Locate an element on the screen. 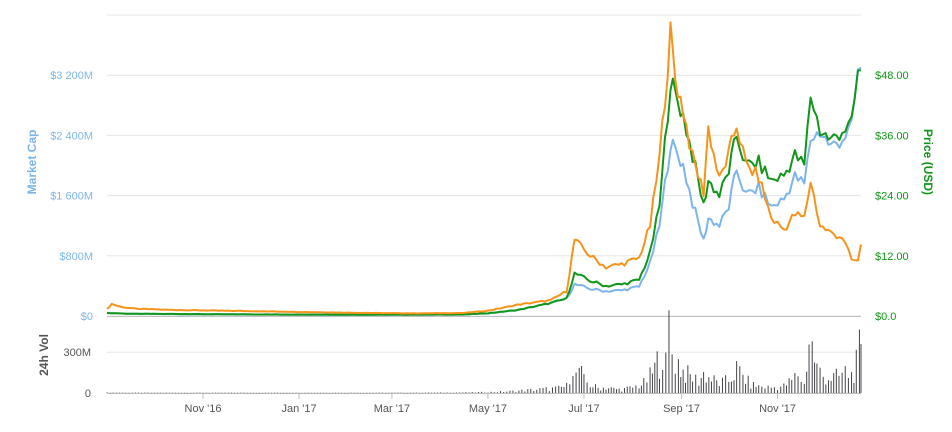 This screenshot has width=952, height=432. price-usd-tick-label: $48.00 is located at coordinates (892, 76).